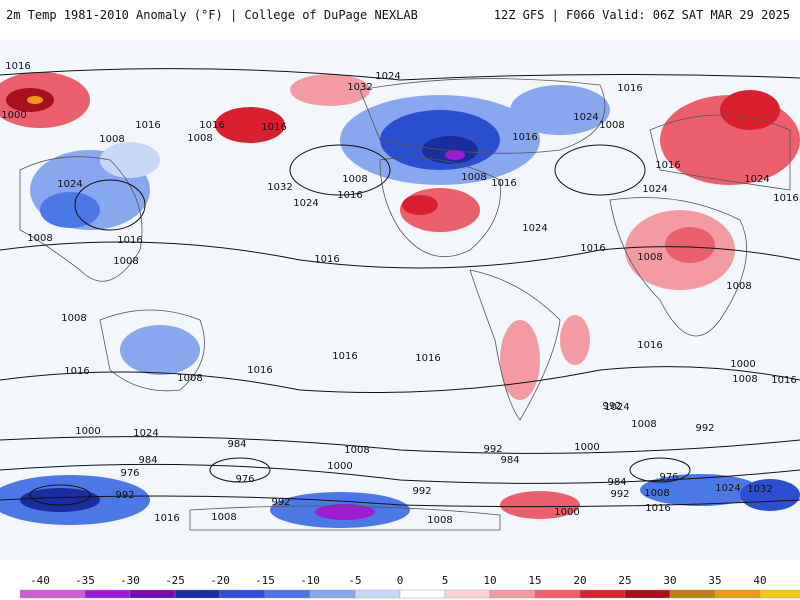 This screenshot has width=800, height=600. I want to click on colorbar-tick-label: -20, so click(220, 580).